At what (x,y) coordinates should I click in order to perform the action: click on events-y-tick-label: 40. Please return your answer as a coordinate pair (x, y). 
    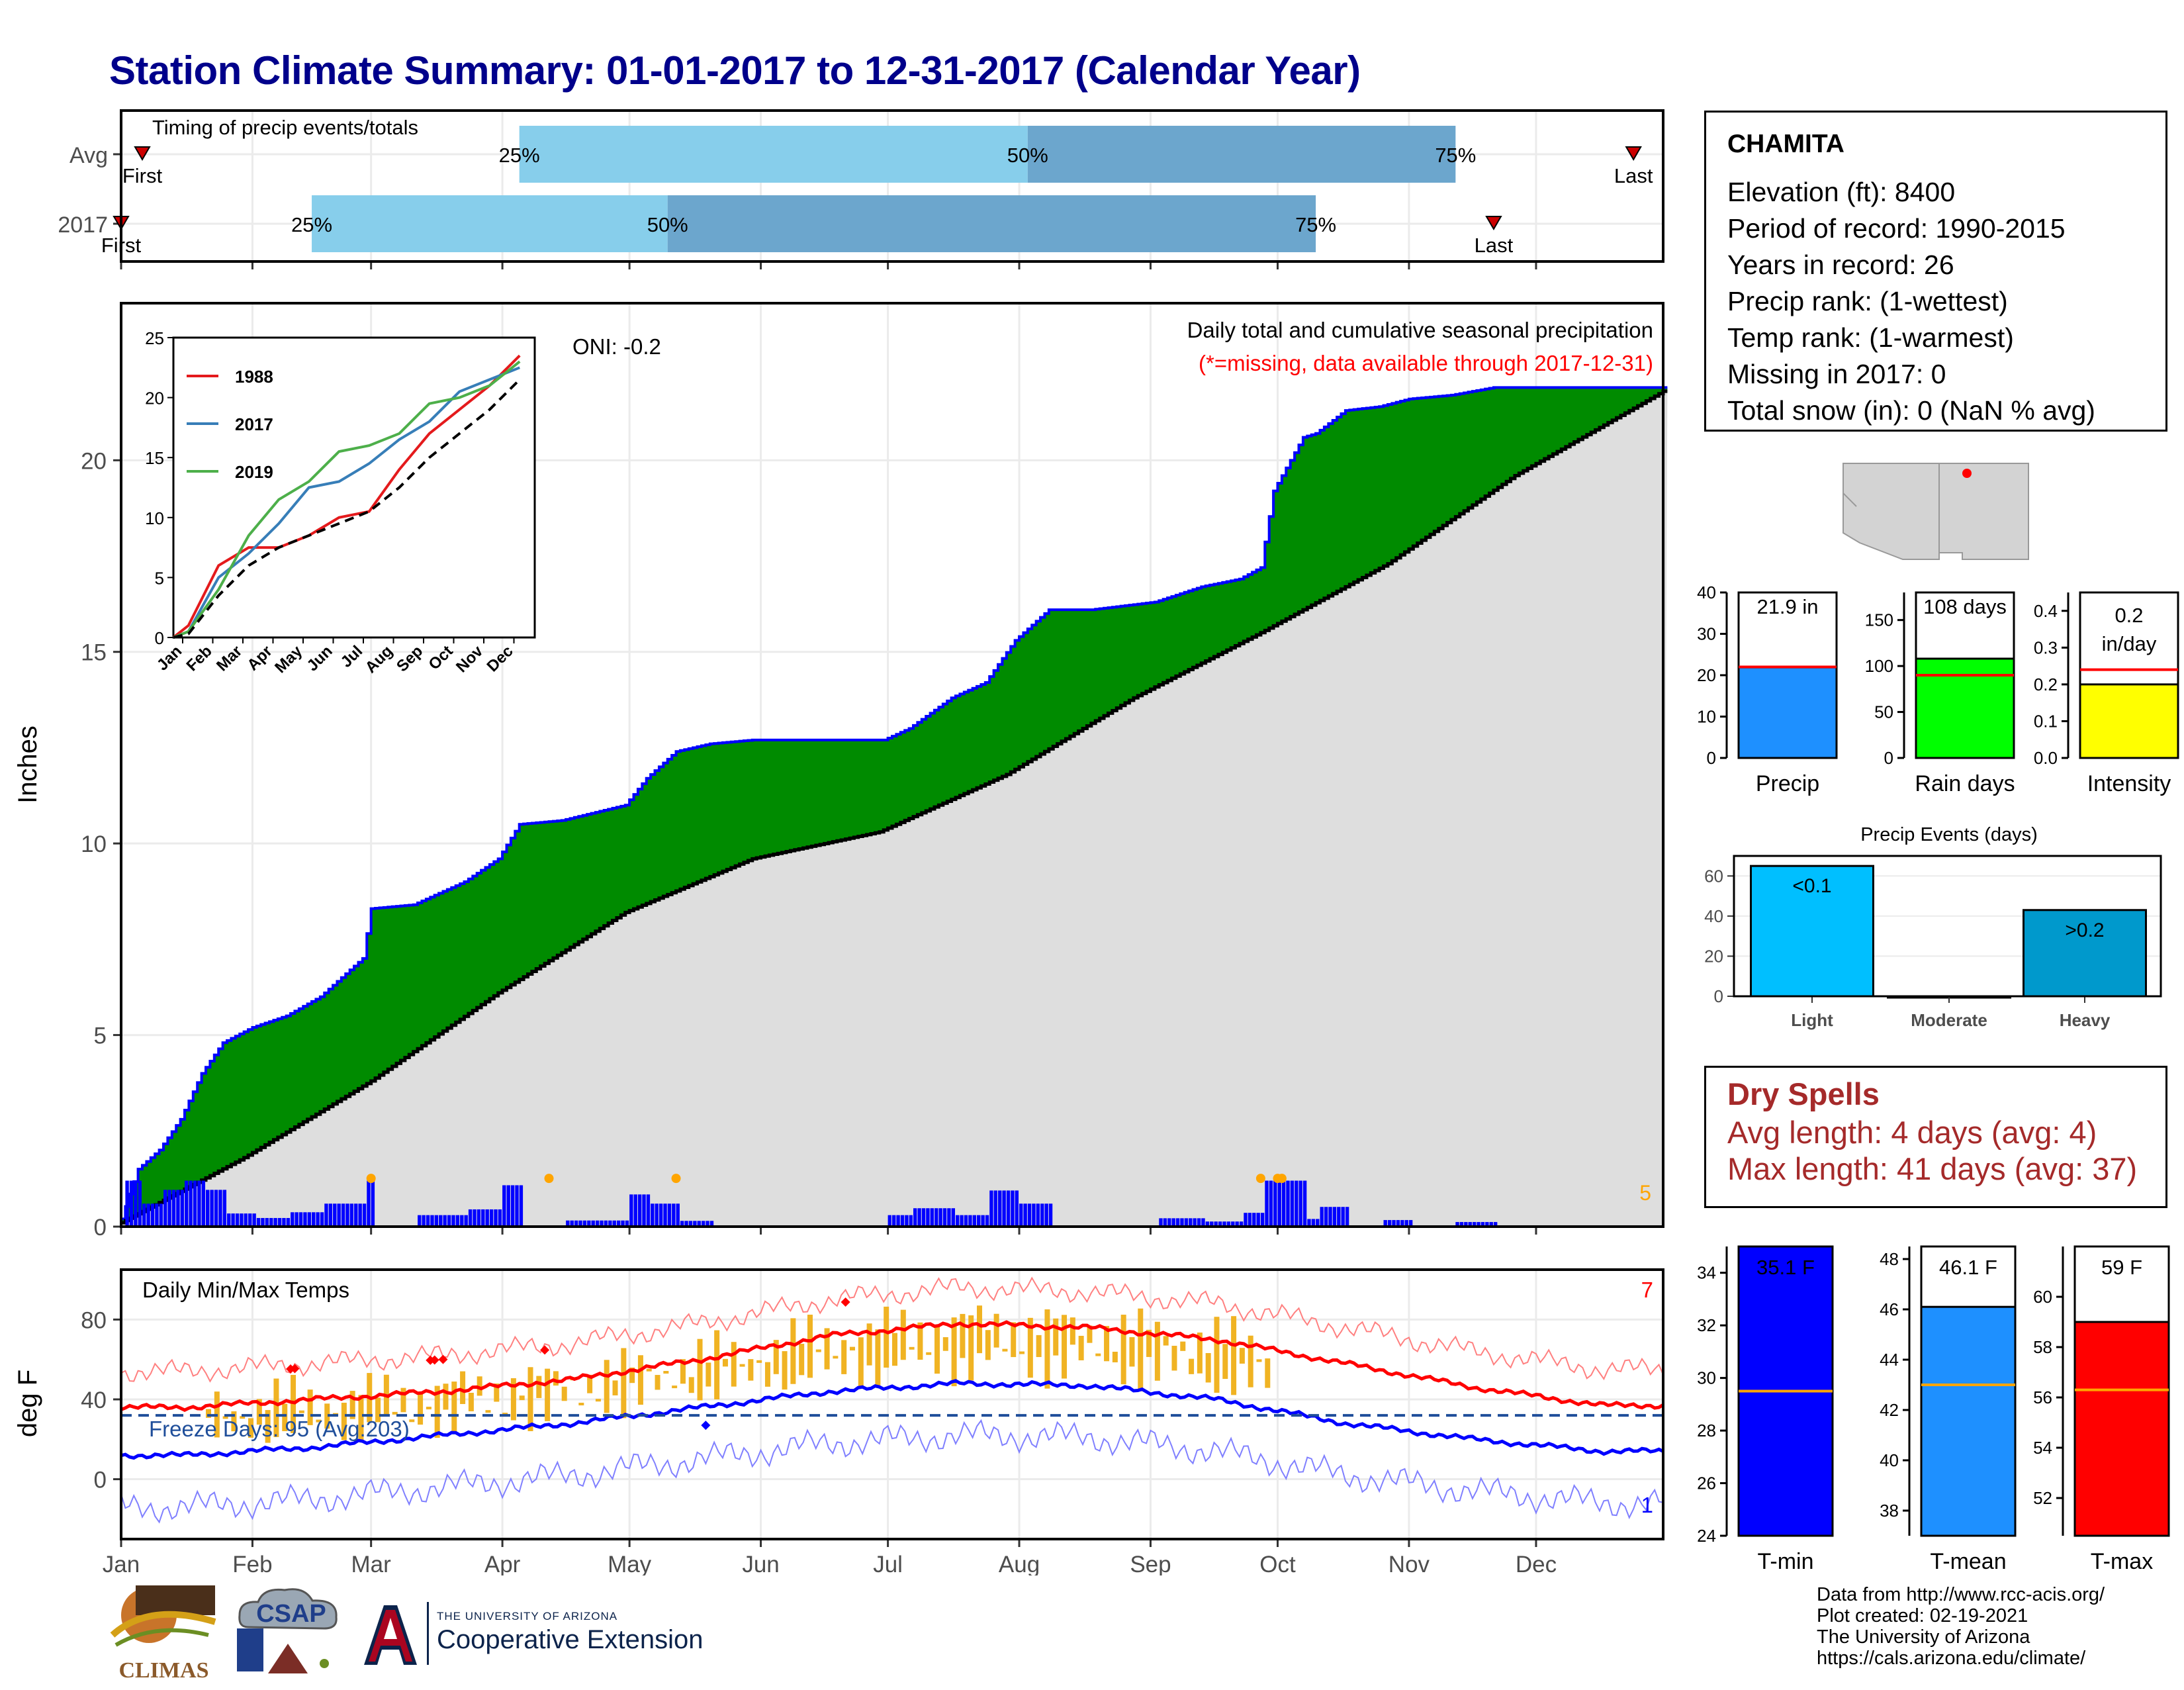
    Looking at the image, I should click on (1713, 916).